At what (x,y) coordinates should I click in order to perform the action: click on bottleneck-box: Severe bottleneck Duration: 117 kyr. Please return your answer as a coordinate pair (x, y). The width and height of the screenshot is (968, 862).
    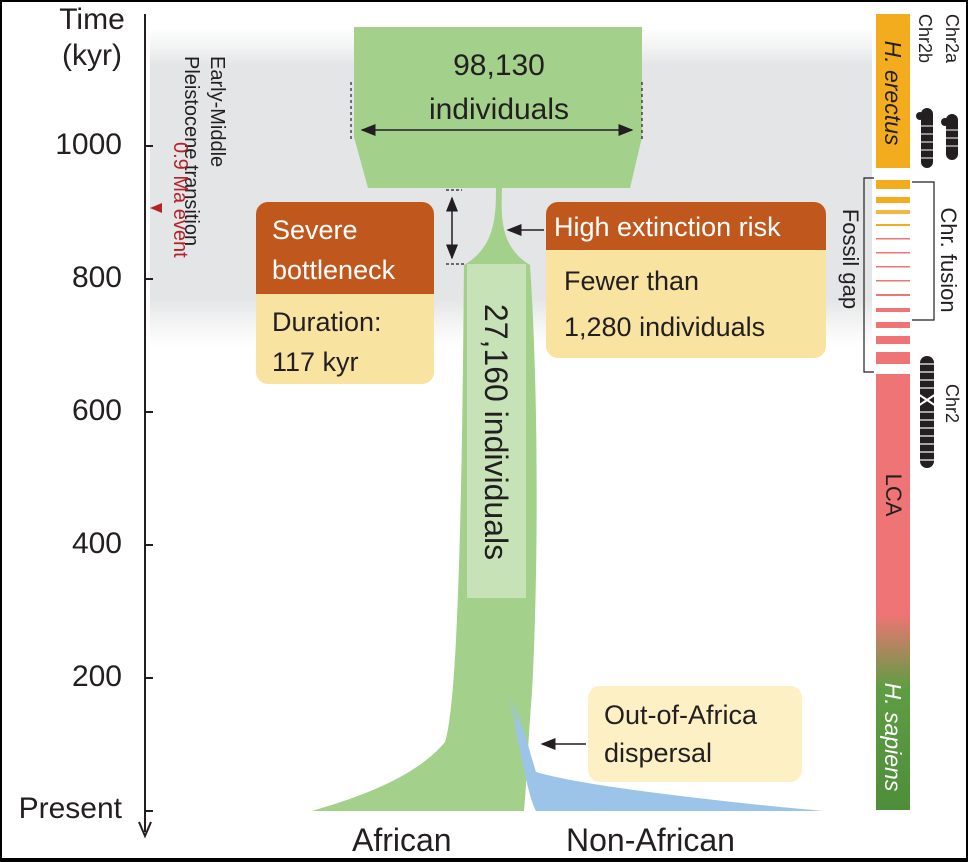
    Looking at the image, I should click on (345, 293).